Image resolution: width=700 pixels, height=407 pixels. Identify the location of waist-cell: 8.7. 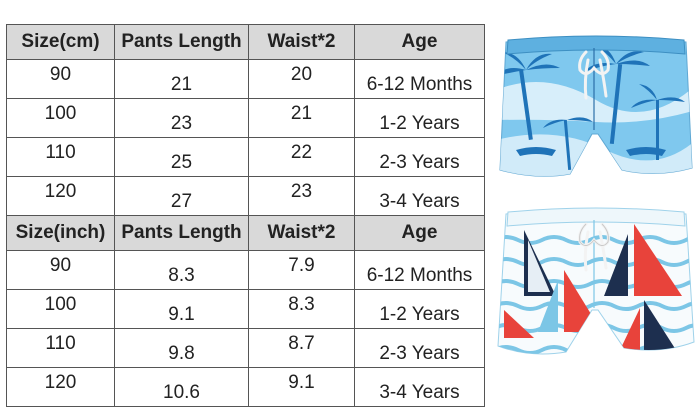
(301, 348).